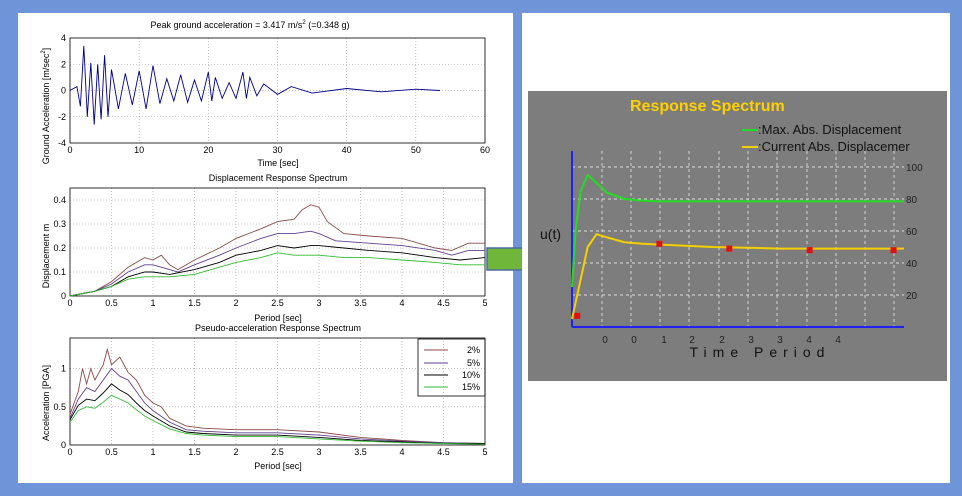  What do you see at coordinates (443, 303) in the screenshot?
I see `plot2-xtick-label: 4.5` at bounding box center [443, 303].